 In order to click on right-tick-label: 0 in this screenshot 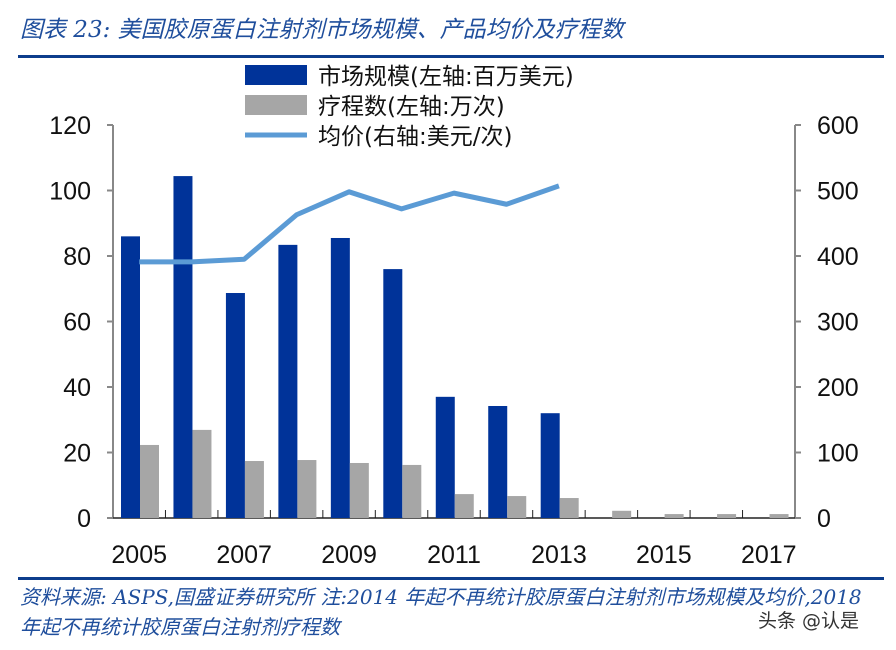, I will do `click(824, 519)`.